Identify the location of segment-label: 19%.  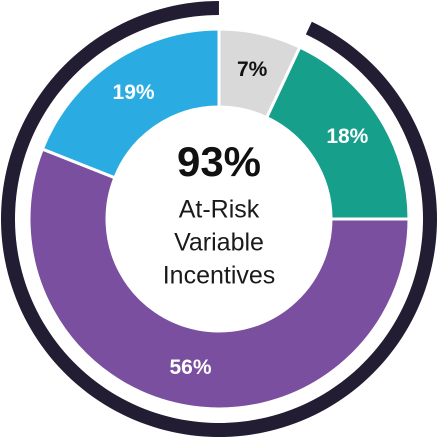
(134, 92).